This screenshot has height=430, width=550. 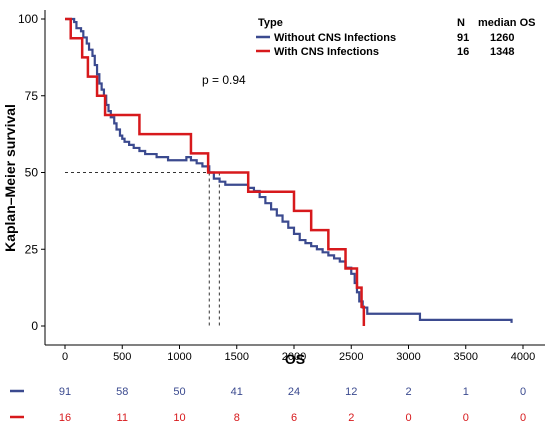 What do you see at coordinates (179, 357) in the screenshot?
I see `x-tick-label: 1000` at bounding box center [179, 357].